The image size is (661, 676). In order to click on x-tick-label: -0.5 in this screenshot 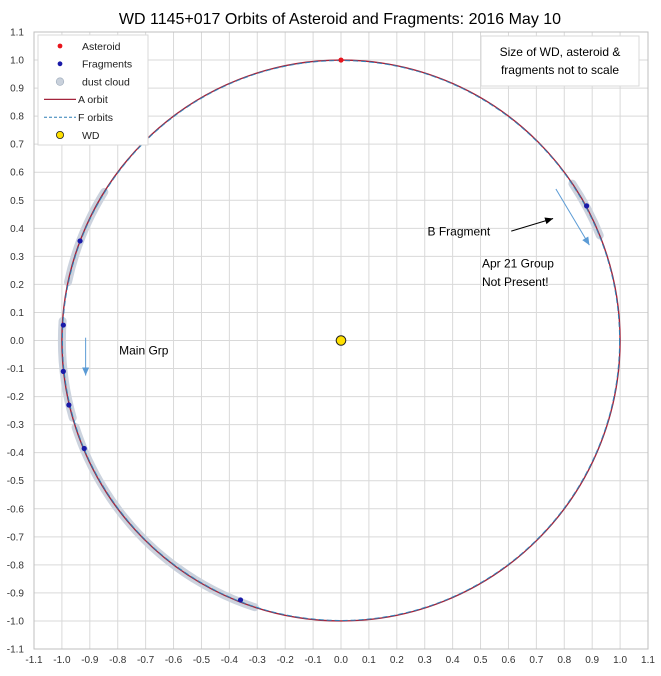, I will do `click(202, 660)`.